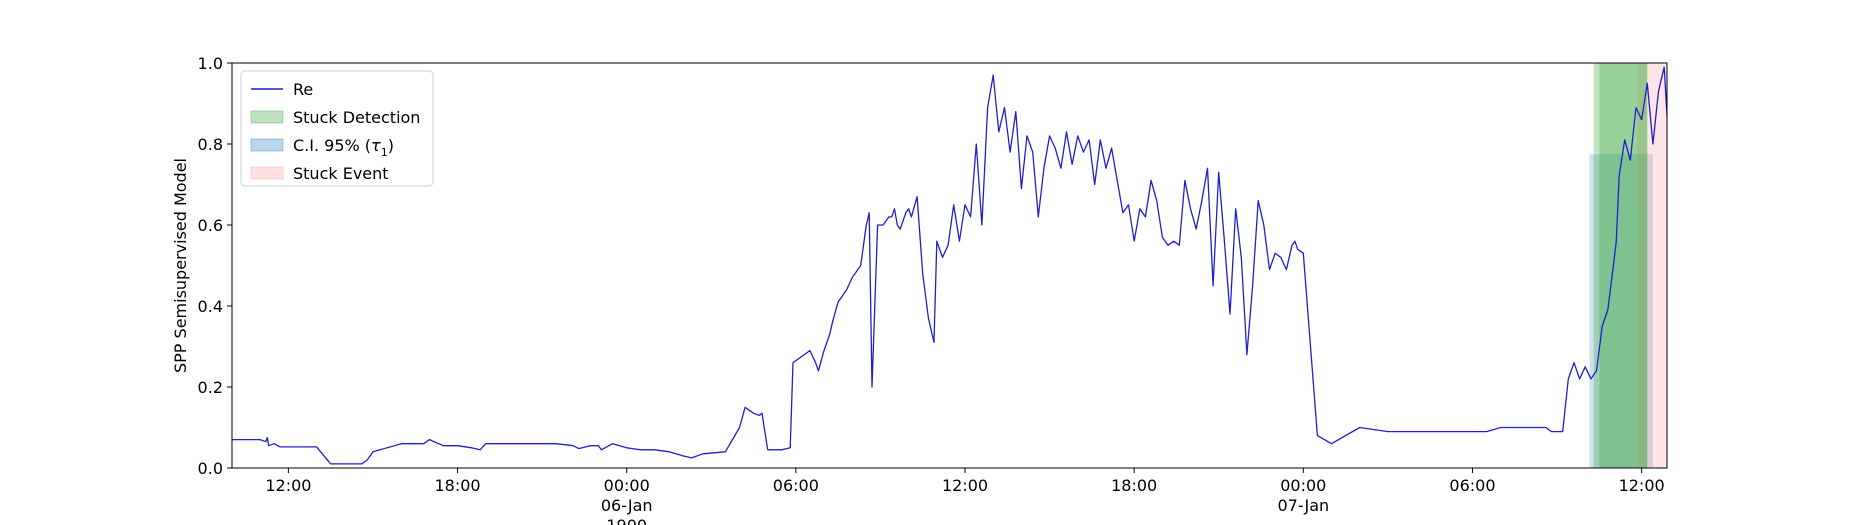 The width and height of the screenshot is (1850, 525). Describe the element at coordinates (1303, 505) in the screenshot. I see `x-tick-label: 07-Jan` at that location.